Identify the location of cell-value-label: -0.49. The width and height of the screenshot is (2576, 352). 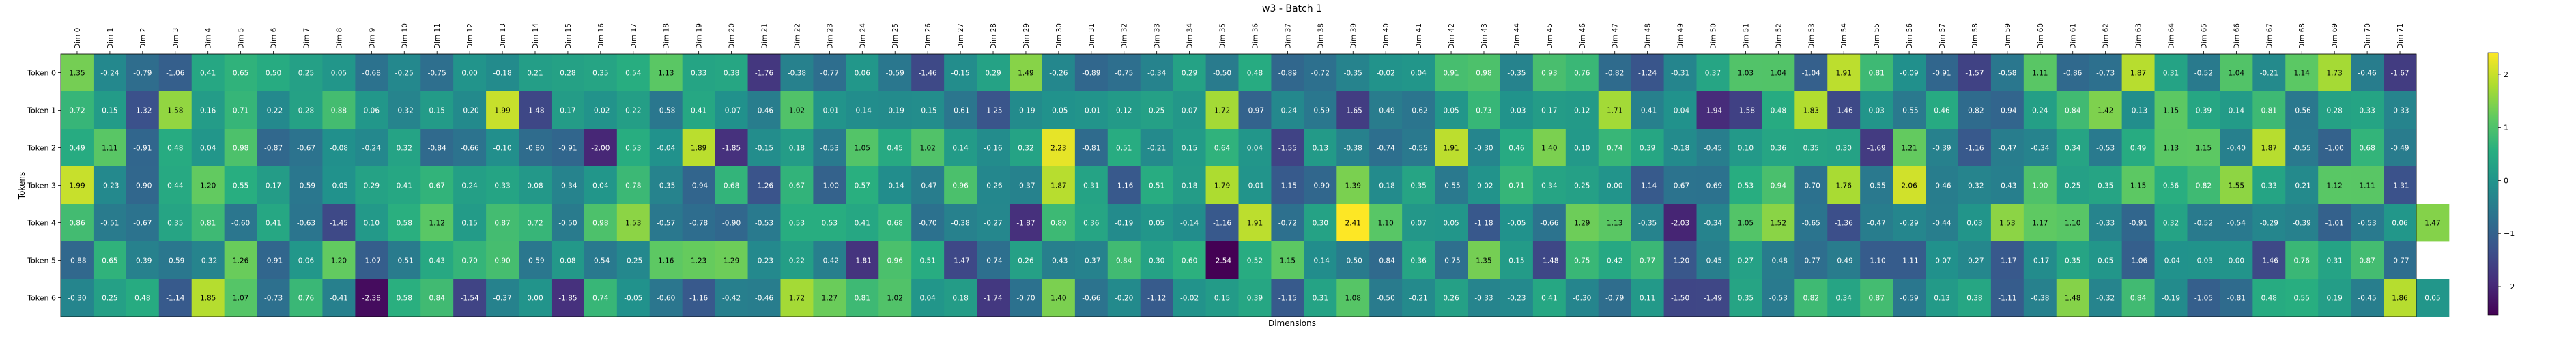
(1386, 111).